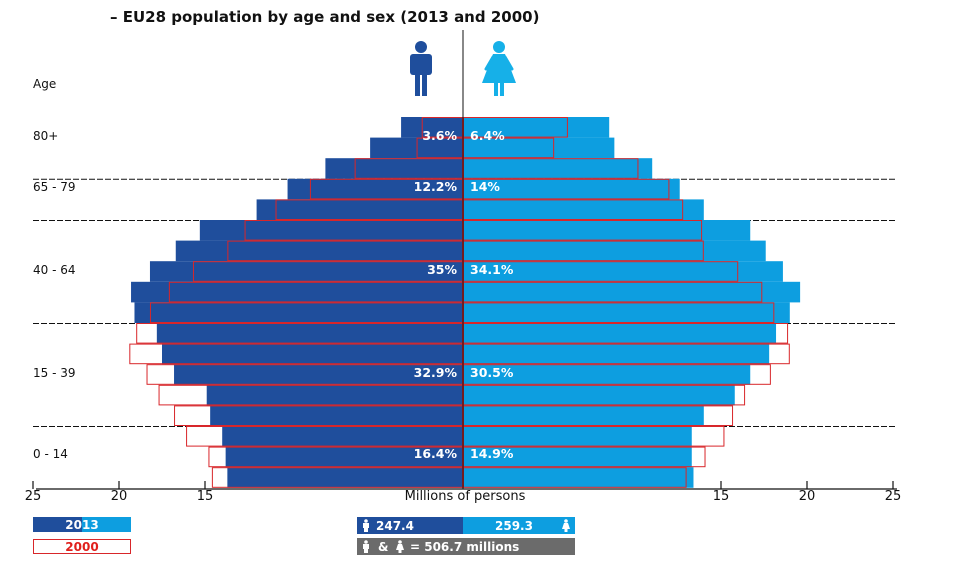 Image resolution: width=953 pixels, height=568 pixels. What do you see at coordinates (536, 127) in the screenshot?
I see `bar-female-2013-85+` at bounding box center [536, 127].